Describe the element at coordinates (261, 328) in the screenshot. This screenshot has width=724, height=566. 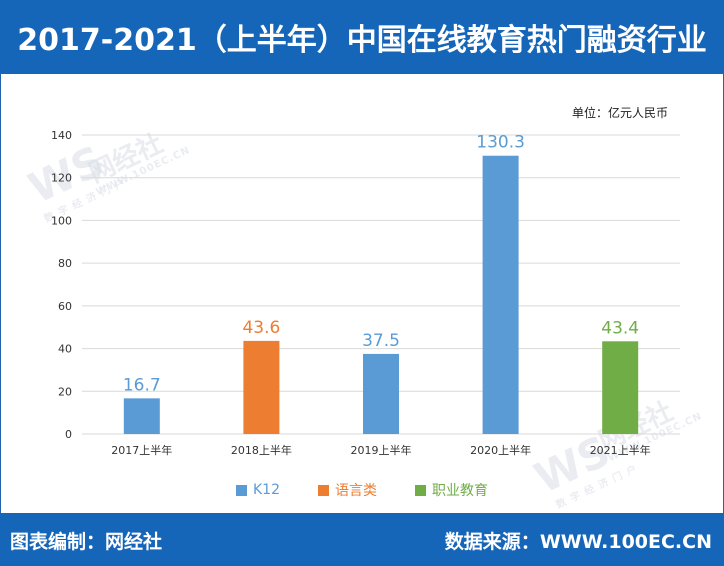
I see `value-label-1: 43.6` at that location.